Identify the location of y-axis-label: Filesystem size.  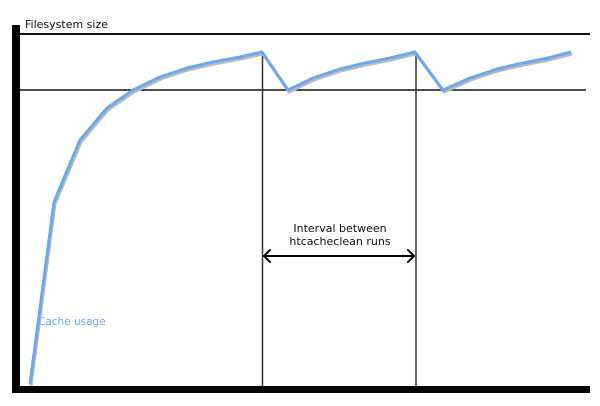
(66, 24).